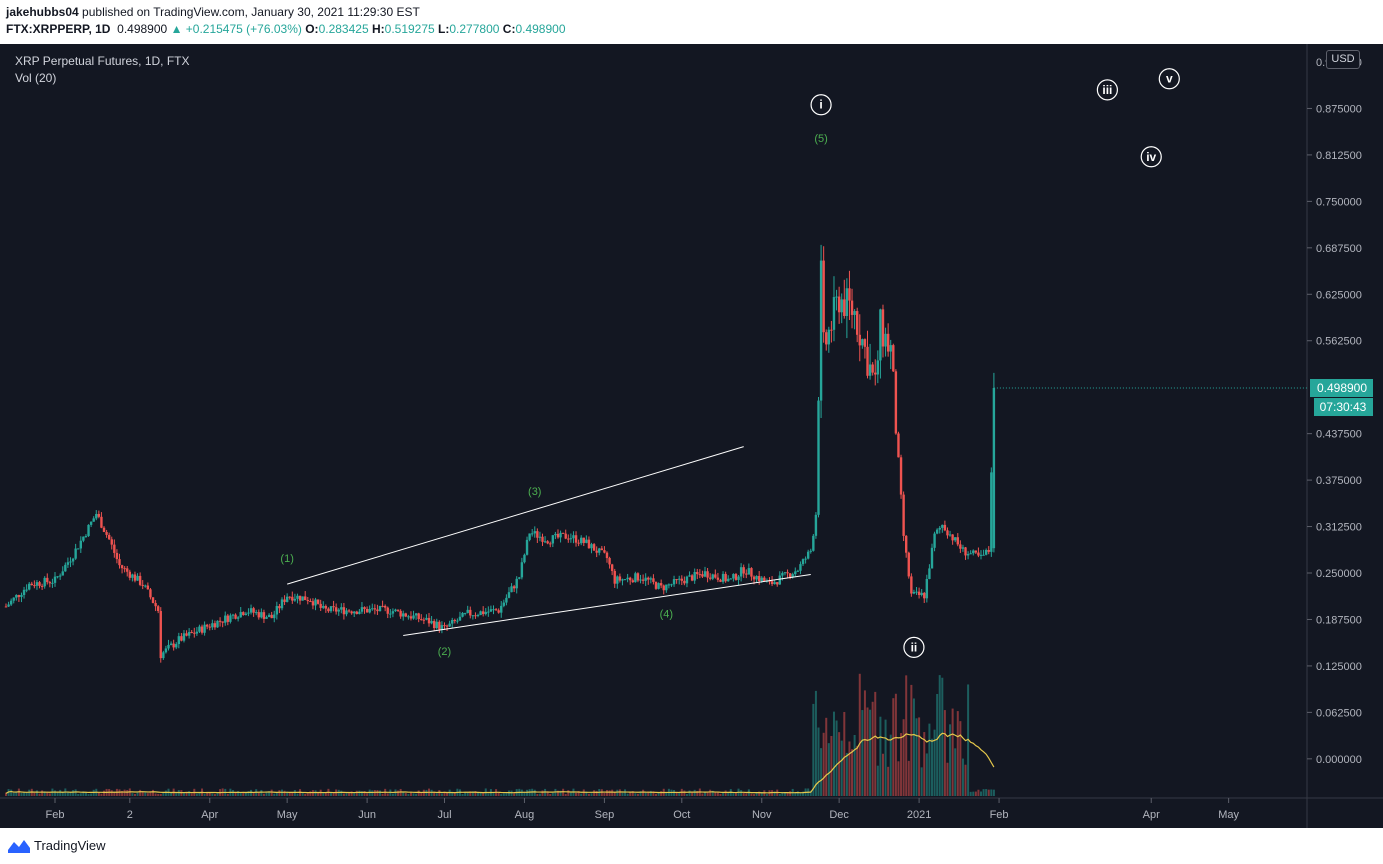  What do you see at coordinates (500, 763) in the screenshot?
I see `volume-ma-line` at bounding box center [500, 763].